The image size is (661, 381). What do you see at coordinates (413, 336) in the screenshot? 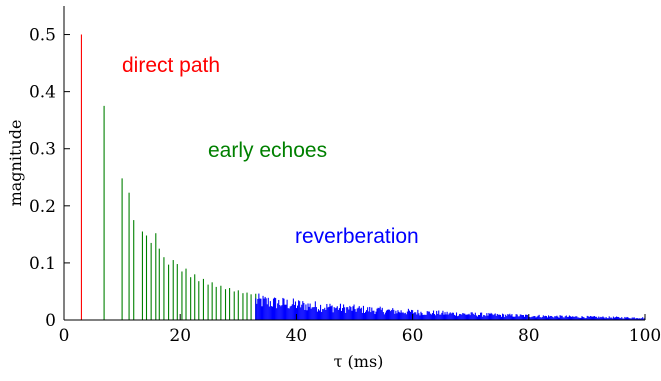
I see `x-tick-label: 60` at bounding box center [413, 336].